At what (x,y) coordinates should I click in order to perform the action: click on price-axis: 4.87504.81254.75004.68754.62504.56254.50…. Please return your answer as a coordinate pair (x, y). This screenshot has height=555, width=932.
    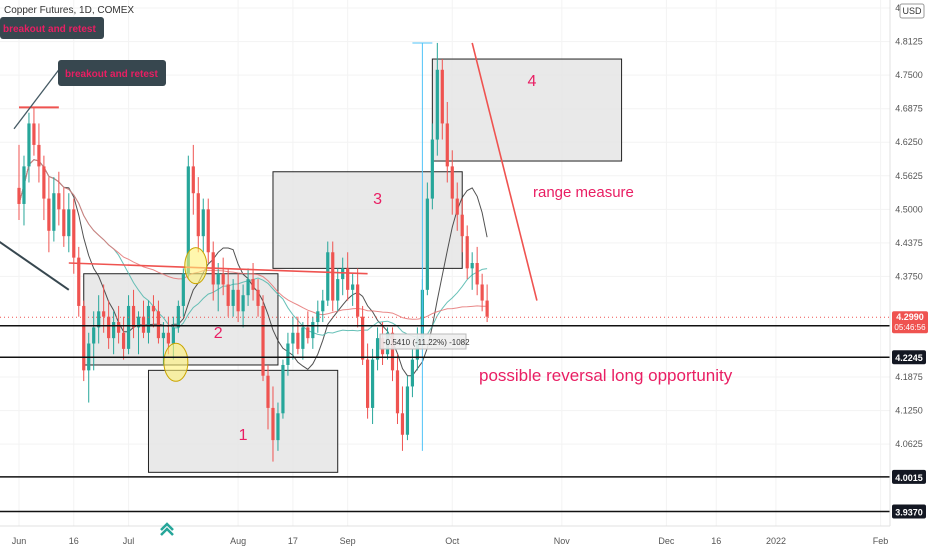
    Looking at the image, I should click on (908, 263).